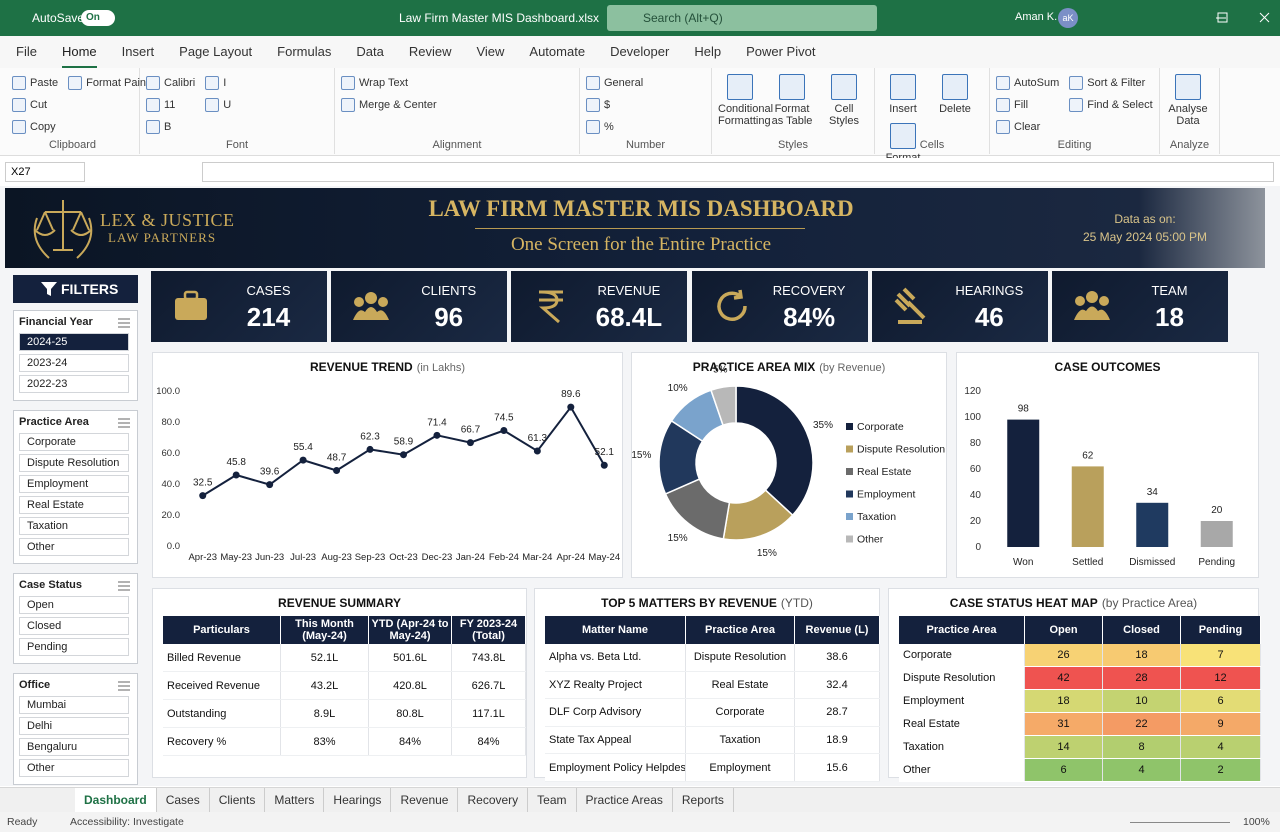  What do you see at coordinates (1063, 630) in the screenshot?
I see `header-cell: Open` at bounding box center [1063, 630].